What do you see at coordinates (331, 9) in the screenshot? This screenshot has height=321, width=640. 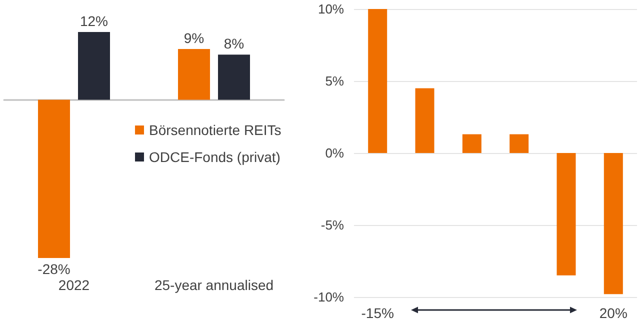 I see `y-tick-label: 10%` at bounding box center [331, 9].